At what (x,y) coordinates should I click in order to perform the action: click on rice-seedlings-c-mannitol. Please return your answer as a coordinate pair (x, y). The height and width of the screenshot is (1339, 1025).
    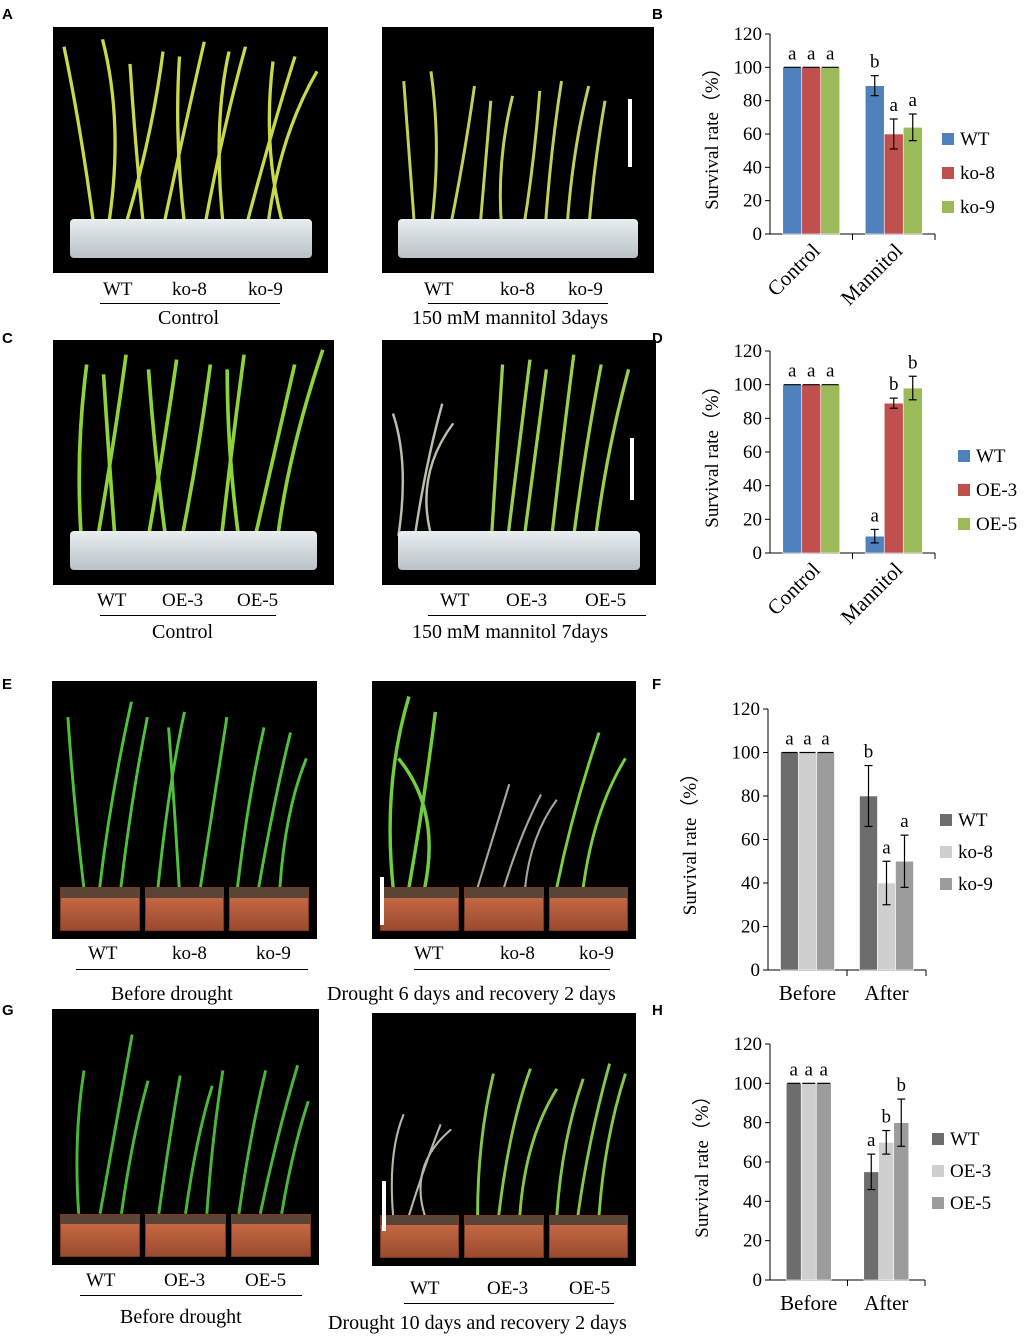
    Looking at the image, I should click on (511, 445).